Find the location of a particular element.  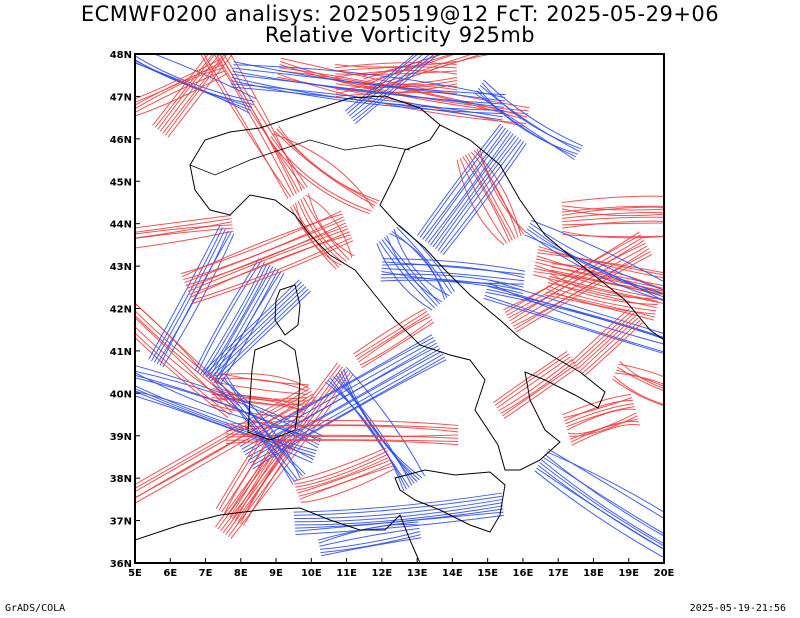

footer-timestamp: 2025-05-19-21:56 is located at coordinates (737, 608).